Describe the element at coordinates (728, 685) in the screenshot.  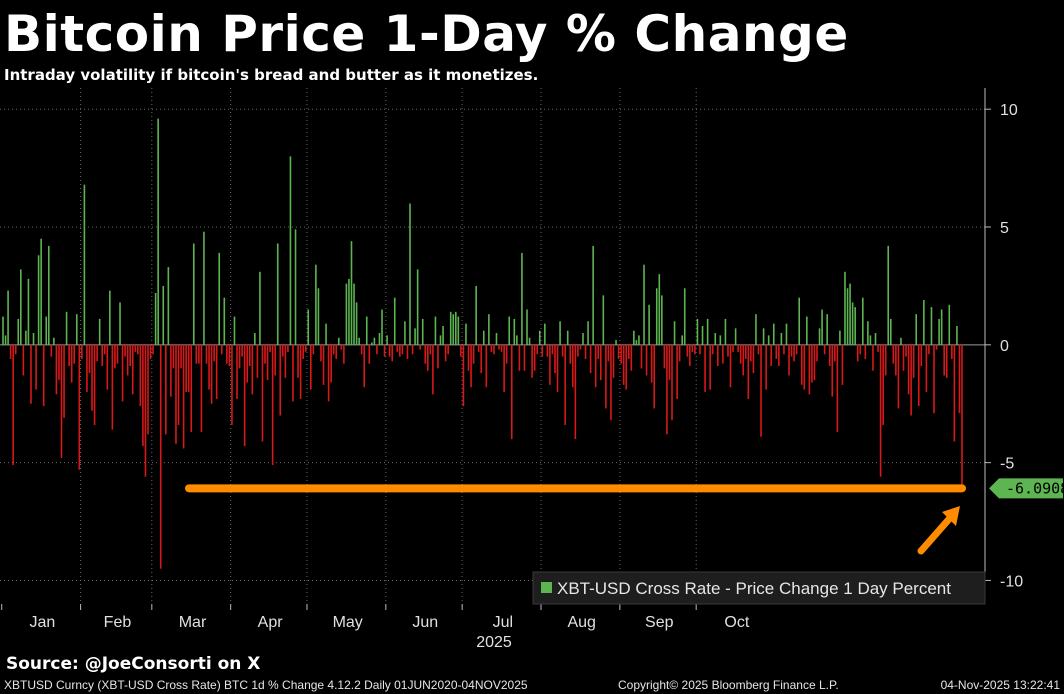
I see `footer-copyright: Copyright© 2025 Bloomberg Finance L.P.` at that location.